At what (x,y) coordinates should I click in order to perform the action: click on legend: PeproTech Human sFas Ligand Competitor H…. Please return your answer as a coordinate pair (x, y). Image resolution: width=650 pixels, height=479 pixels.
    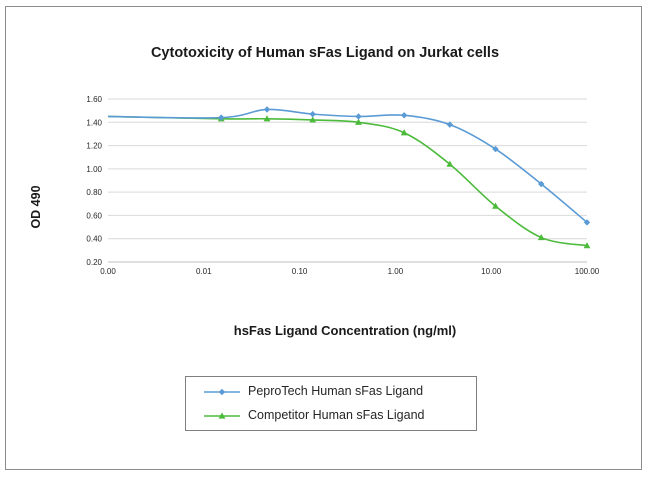
    Looking at the image, I should click on (331, 403).